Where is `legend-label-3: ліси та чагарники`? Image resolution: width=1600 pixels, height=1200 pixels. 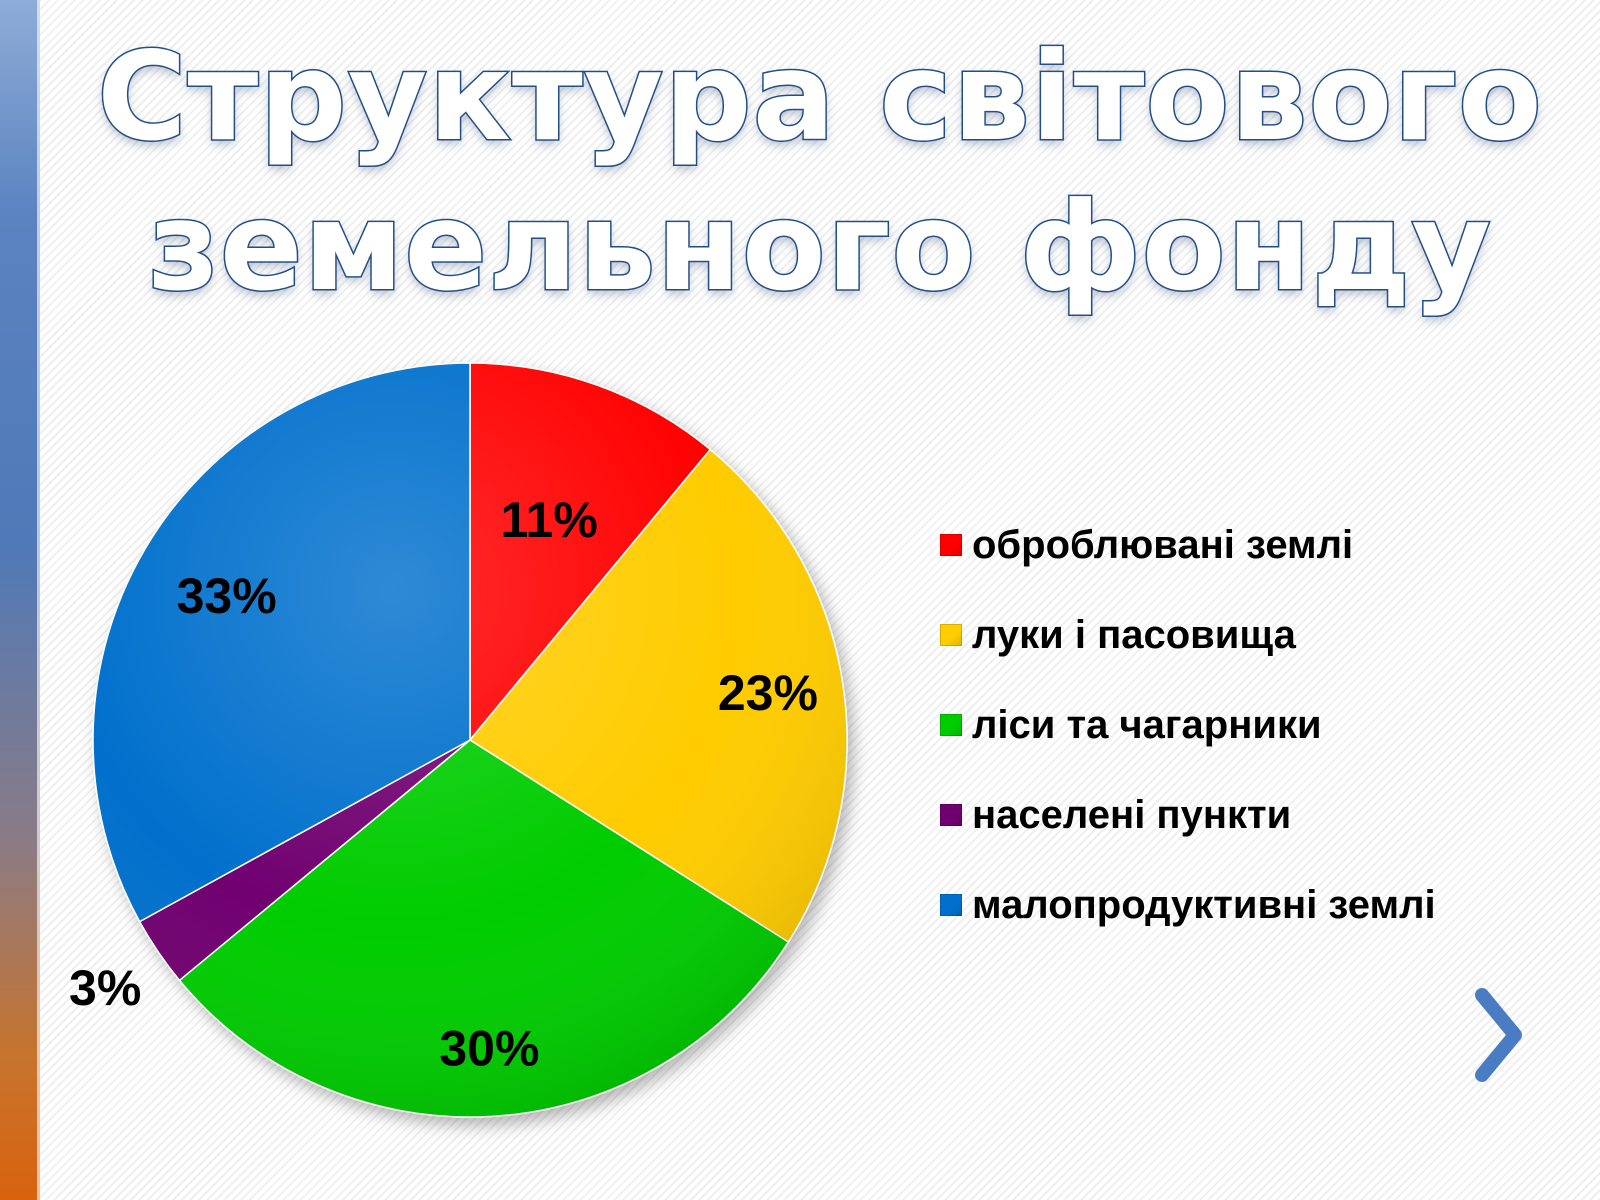
legend-label-3: ліси та чагарники is located at coordinates (1147, 724).